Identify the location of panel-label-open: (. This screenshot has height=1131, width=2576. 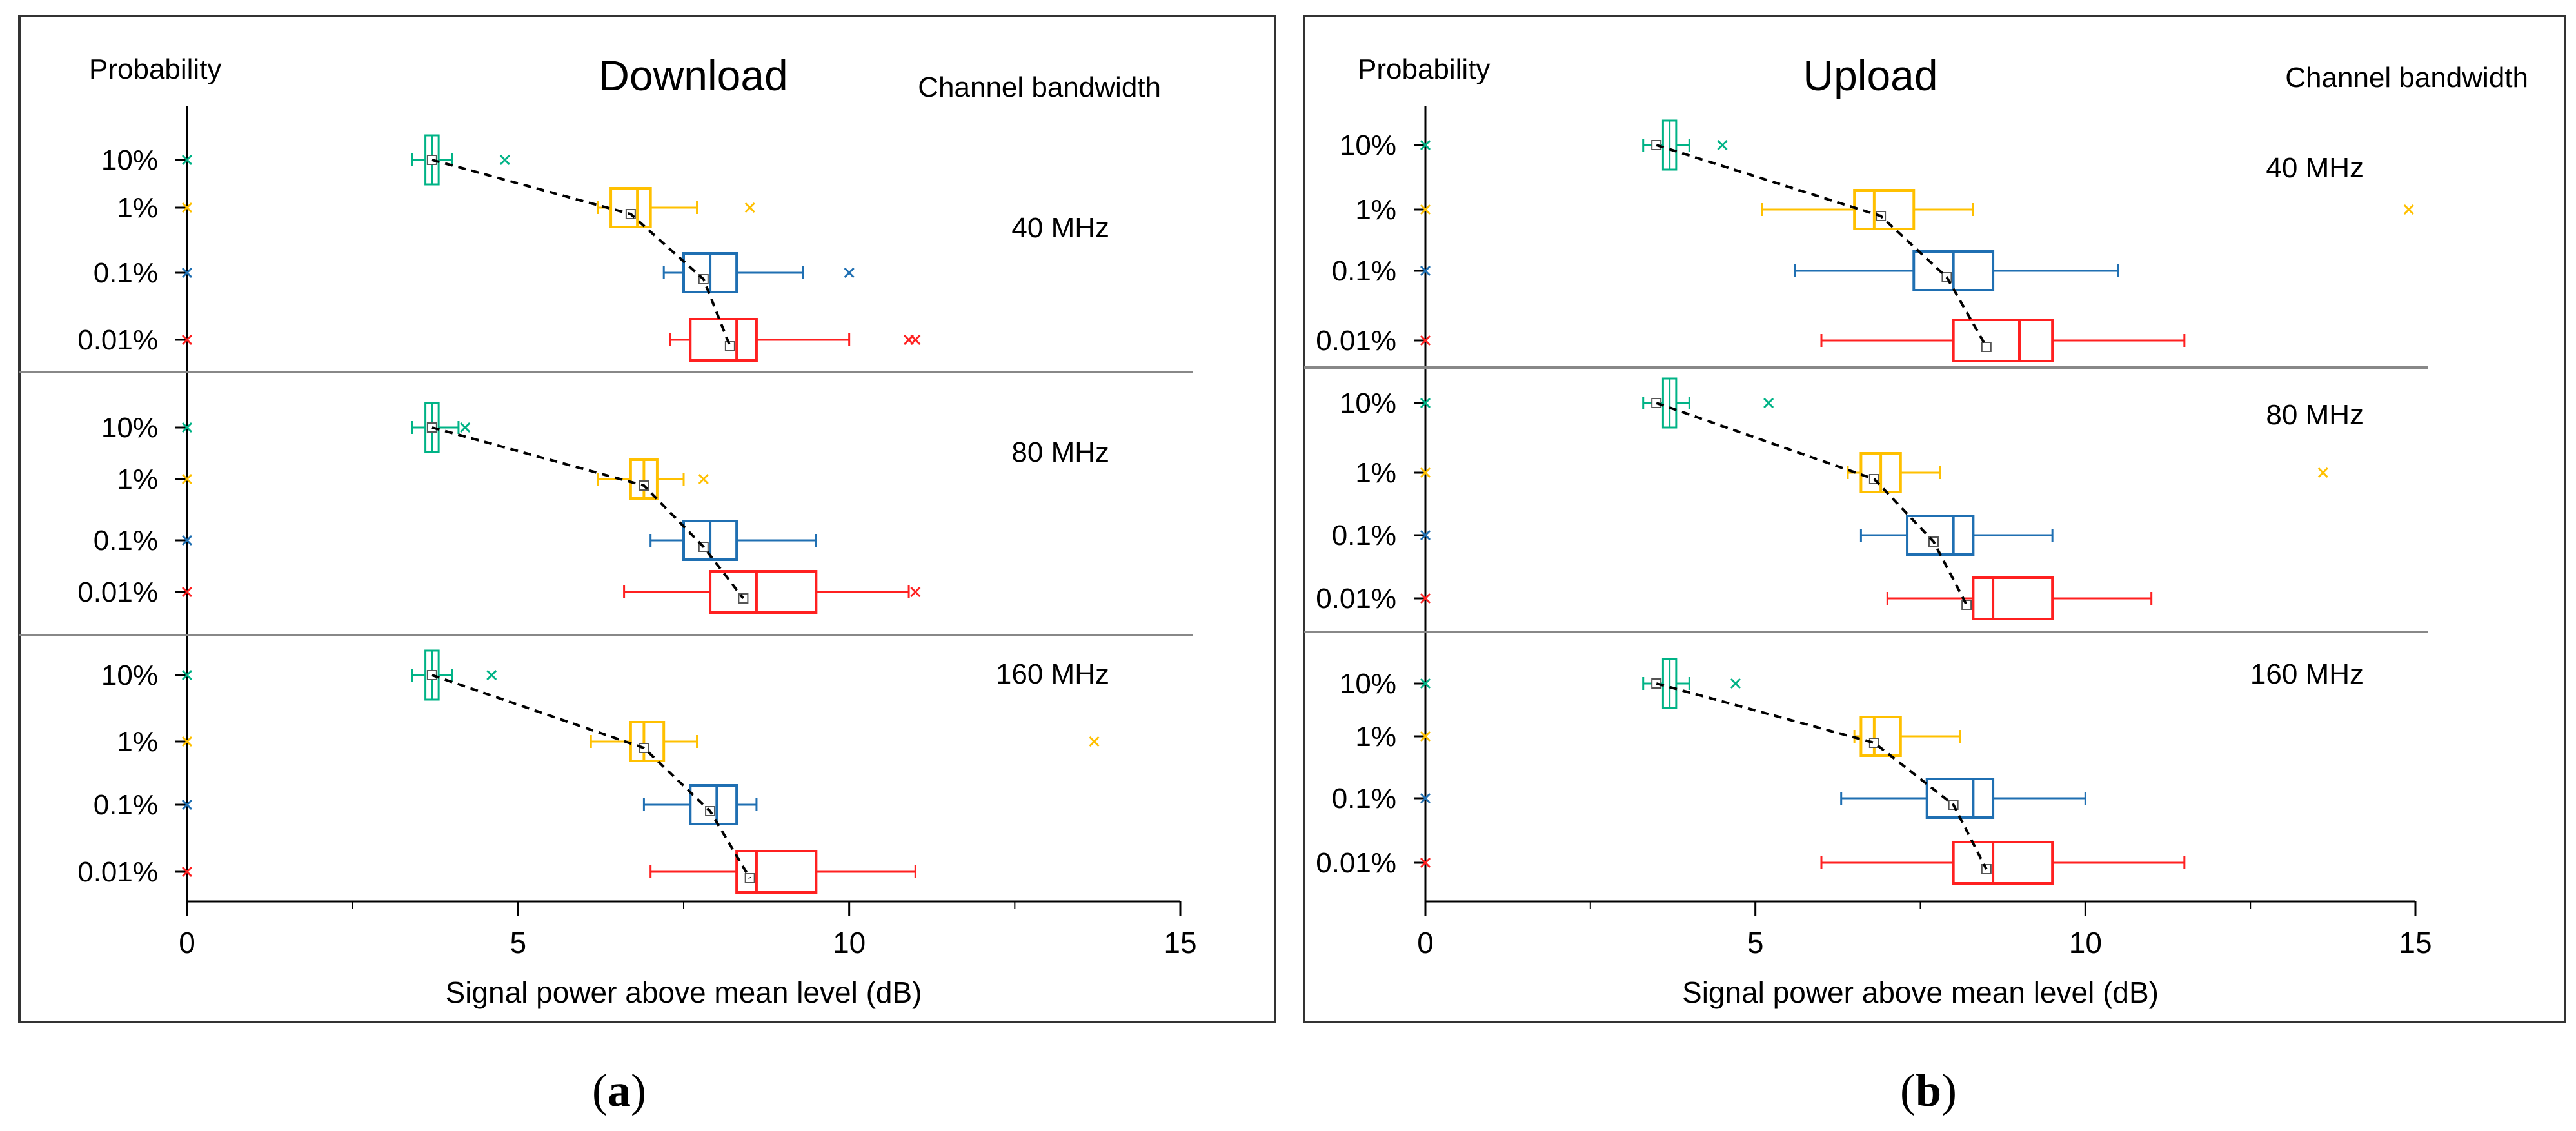
(1908, 1090).